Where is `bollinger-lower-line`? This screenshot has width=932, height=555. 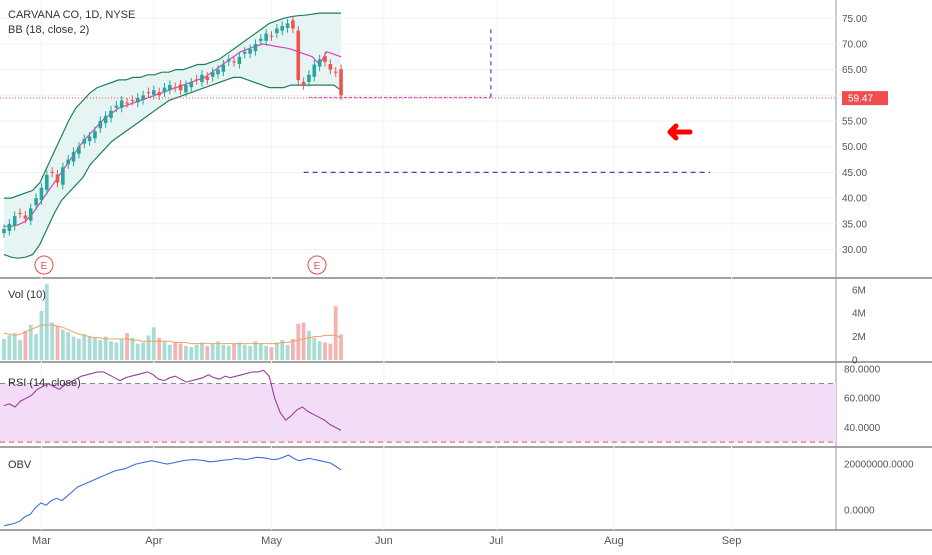
bollinger-lower-line is located at coordinates (172, 167).